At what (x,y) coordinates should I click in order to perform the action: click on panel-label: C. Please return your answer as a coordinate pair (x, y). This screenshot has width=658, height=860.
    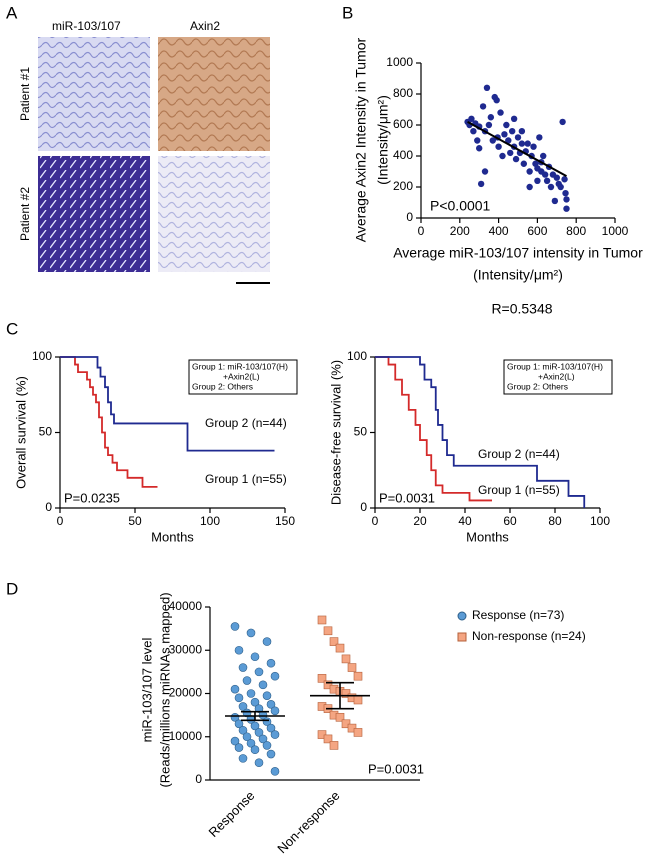
    Looking at the image, I should click on (12, 328).